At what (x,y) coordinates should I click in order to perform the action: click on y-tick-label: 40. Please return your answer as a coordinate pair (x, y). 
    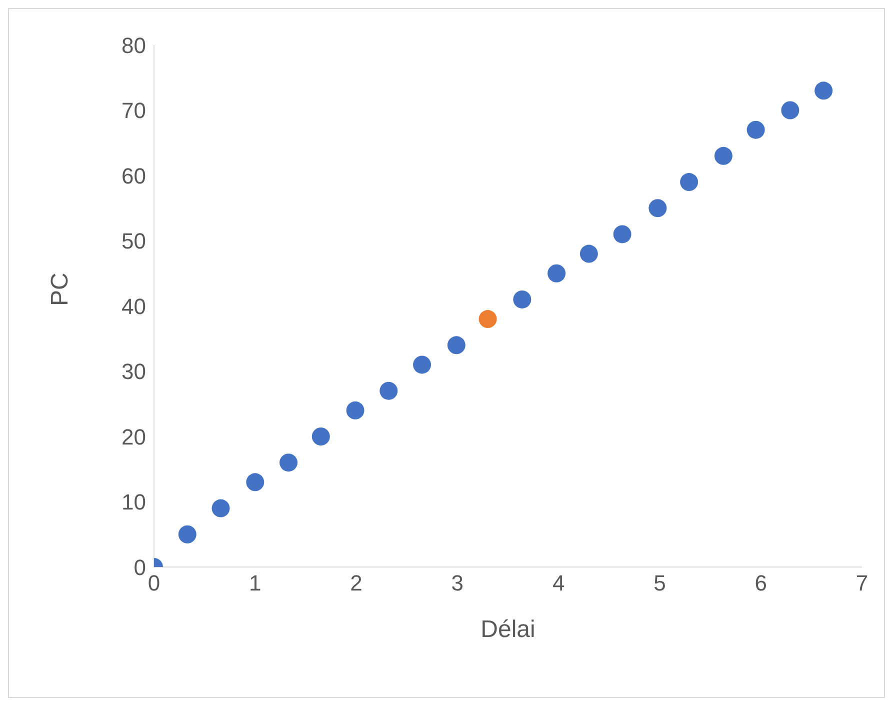
    Looking at the image, I should click on (134, 306).